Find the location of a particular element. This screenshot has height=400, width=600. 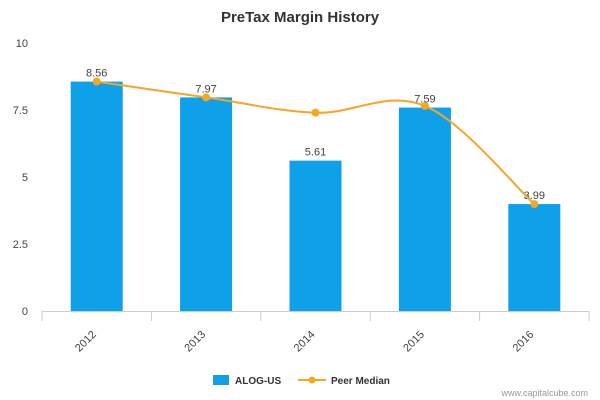

x-tick-label: 2016 is located at coordinates (524, 342).